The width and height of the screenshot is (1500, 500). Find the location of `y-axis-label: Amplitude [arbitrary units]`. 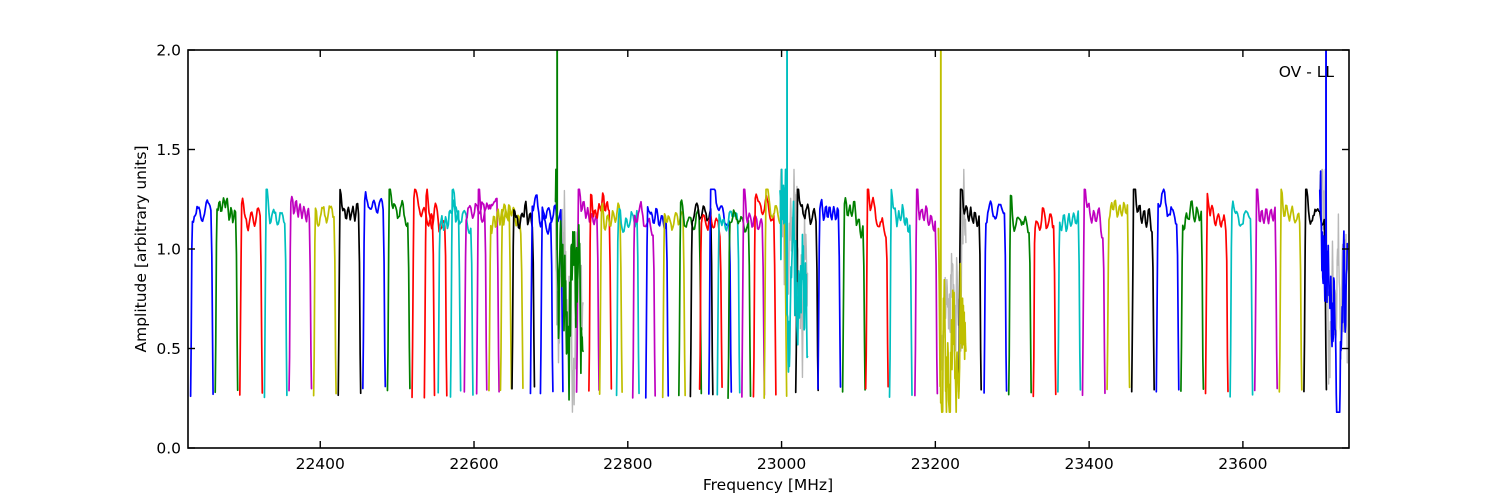

y-axis-label: Amplitude [arbitrary units] is located at coordinates (141, 249).